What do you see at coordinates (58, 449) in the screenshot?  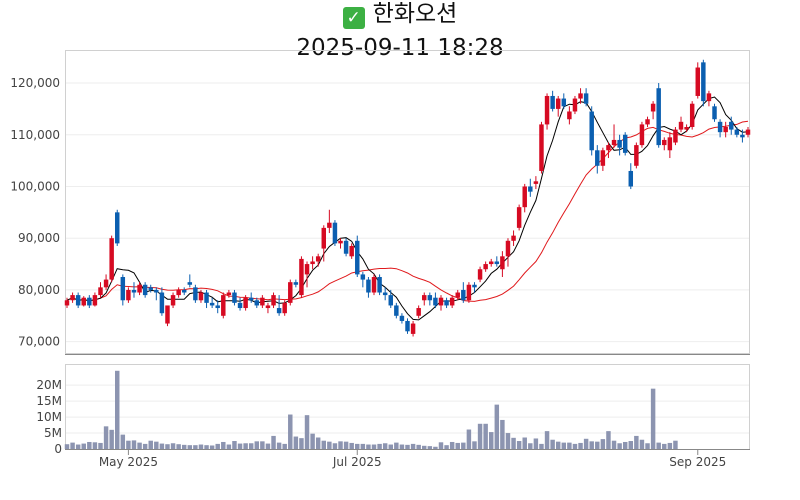 I see `volume-tick-label: 0` at bounding box center [58, 449].